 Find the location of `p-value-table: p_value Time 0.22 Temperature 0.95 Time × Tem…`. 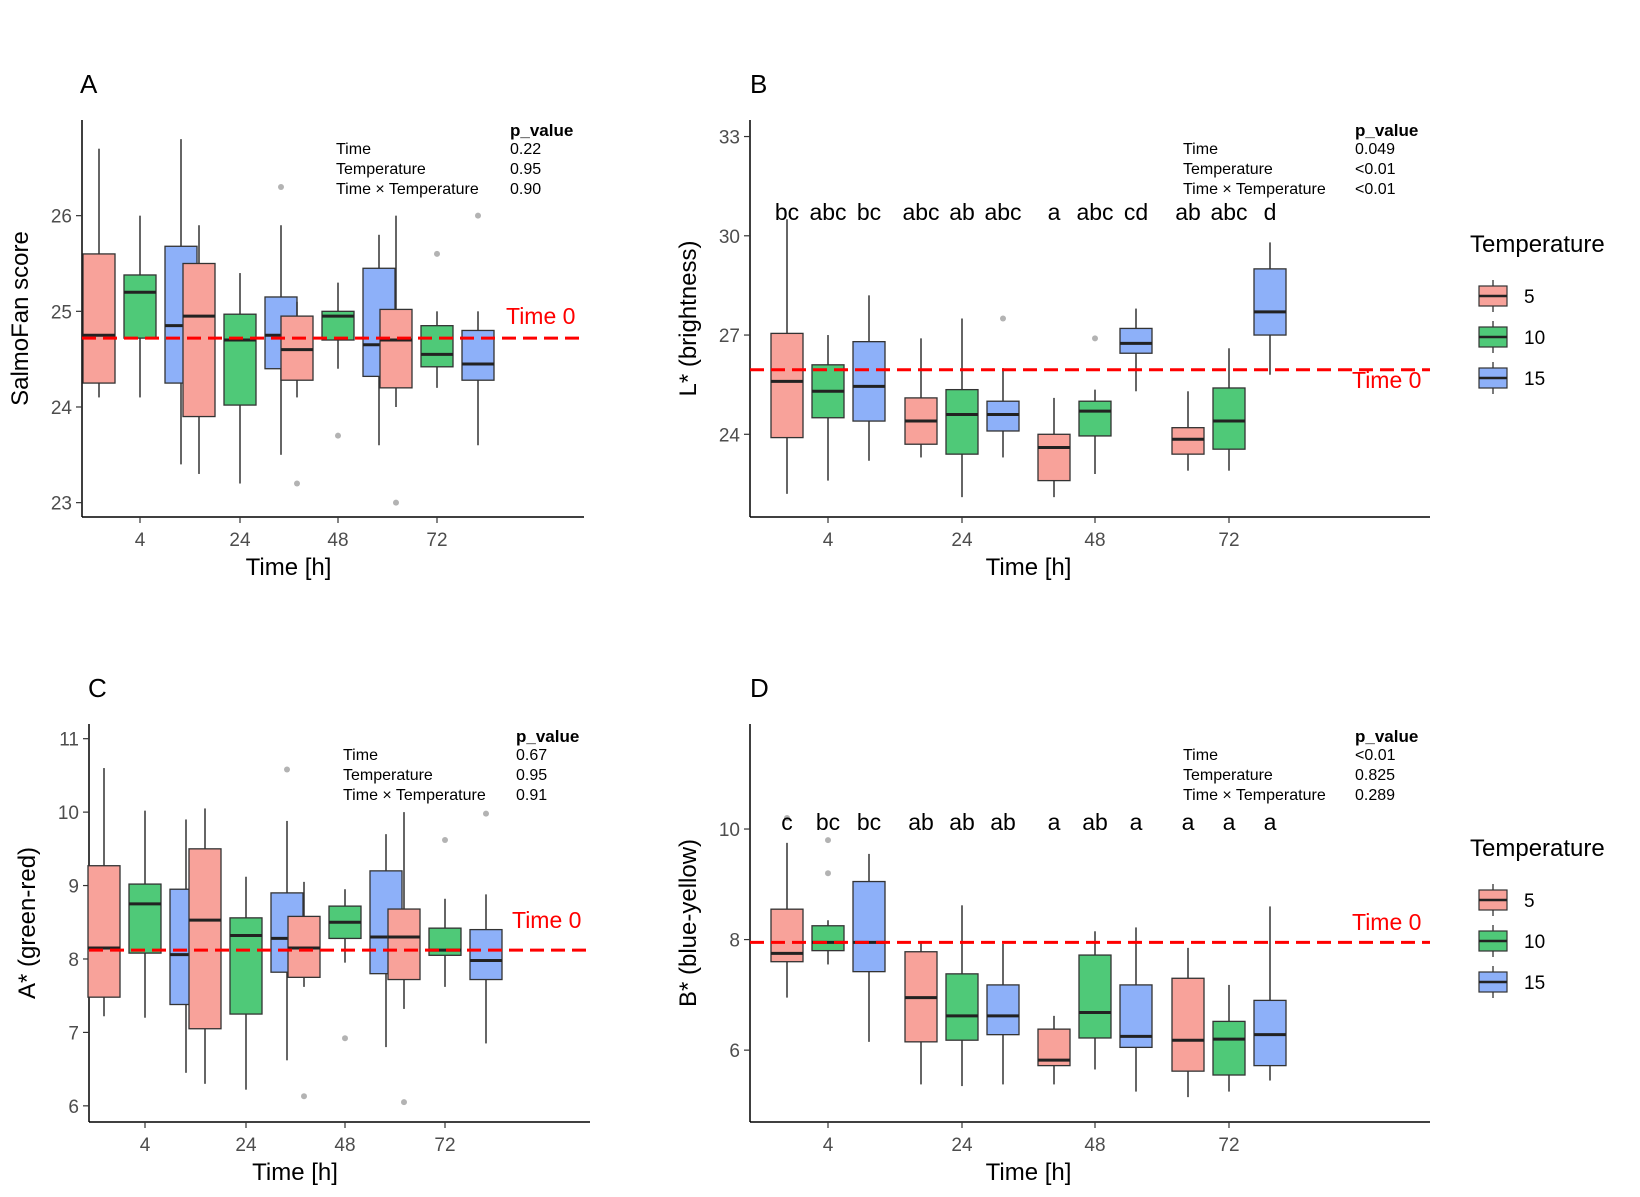

p-value-table: p_value Time 0.22 Temperature 0.95 Time × Tem… is located at coordinates (454, 159).